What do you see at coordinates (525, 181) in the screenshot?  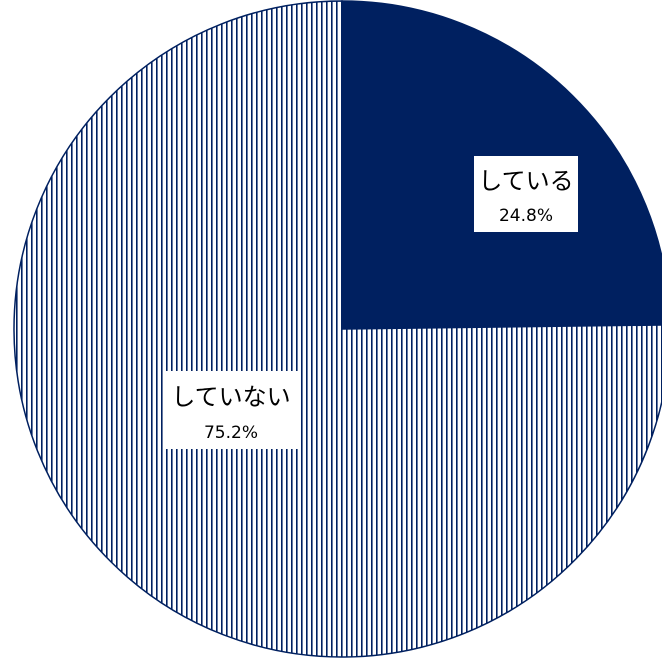 I see `slice-name-shiteiru: している` at bounding box center [525, 181].